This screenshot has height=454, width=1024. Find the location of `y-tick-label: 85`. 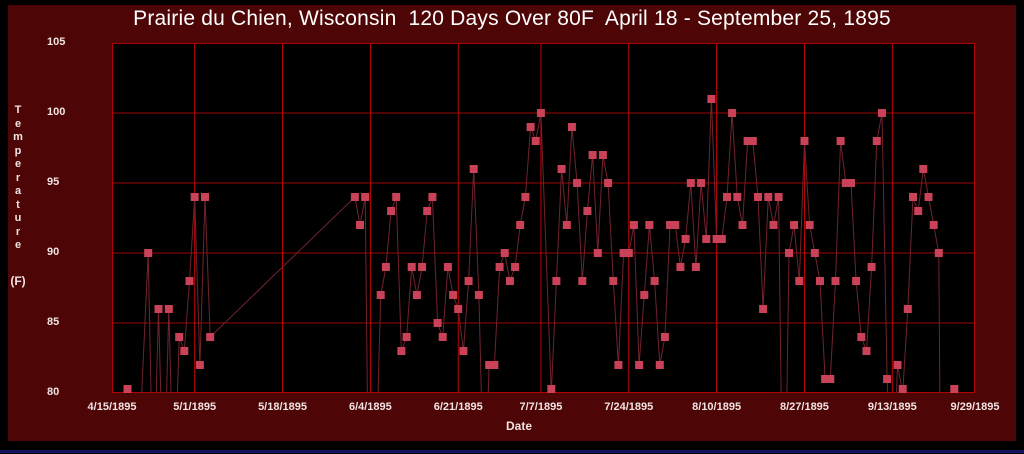

y-tick-label: 85 is located at coordinates (53, 322).